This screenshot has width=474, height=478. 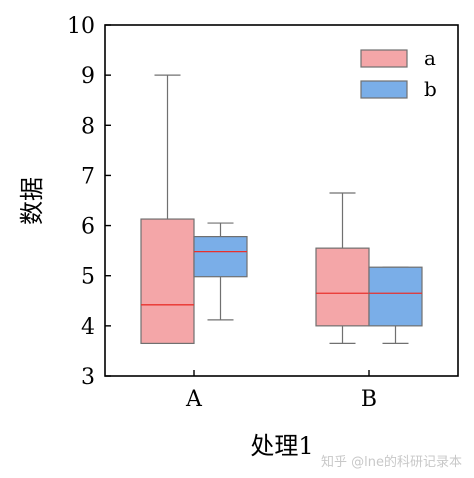 What do you see at coordinates (395, 296) in the screenshot?
I see `box-series-b-B` at bounding box center [395, 296].